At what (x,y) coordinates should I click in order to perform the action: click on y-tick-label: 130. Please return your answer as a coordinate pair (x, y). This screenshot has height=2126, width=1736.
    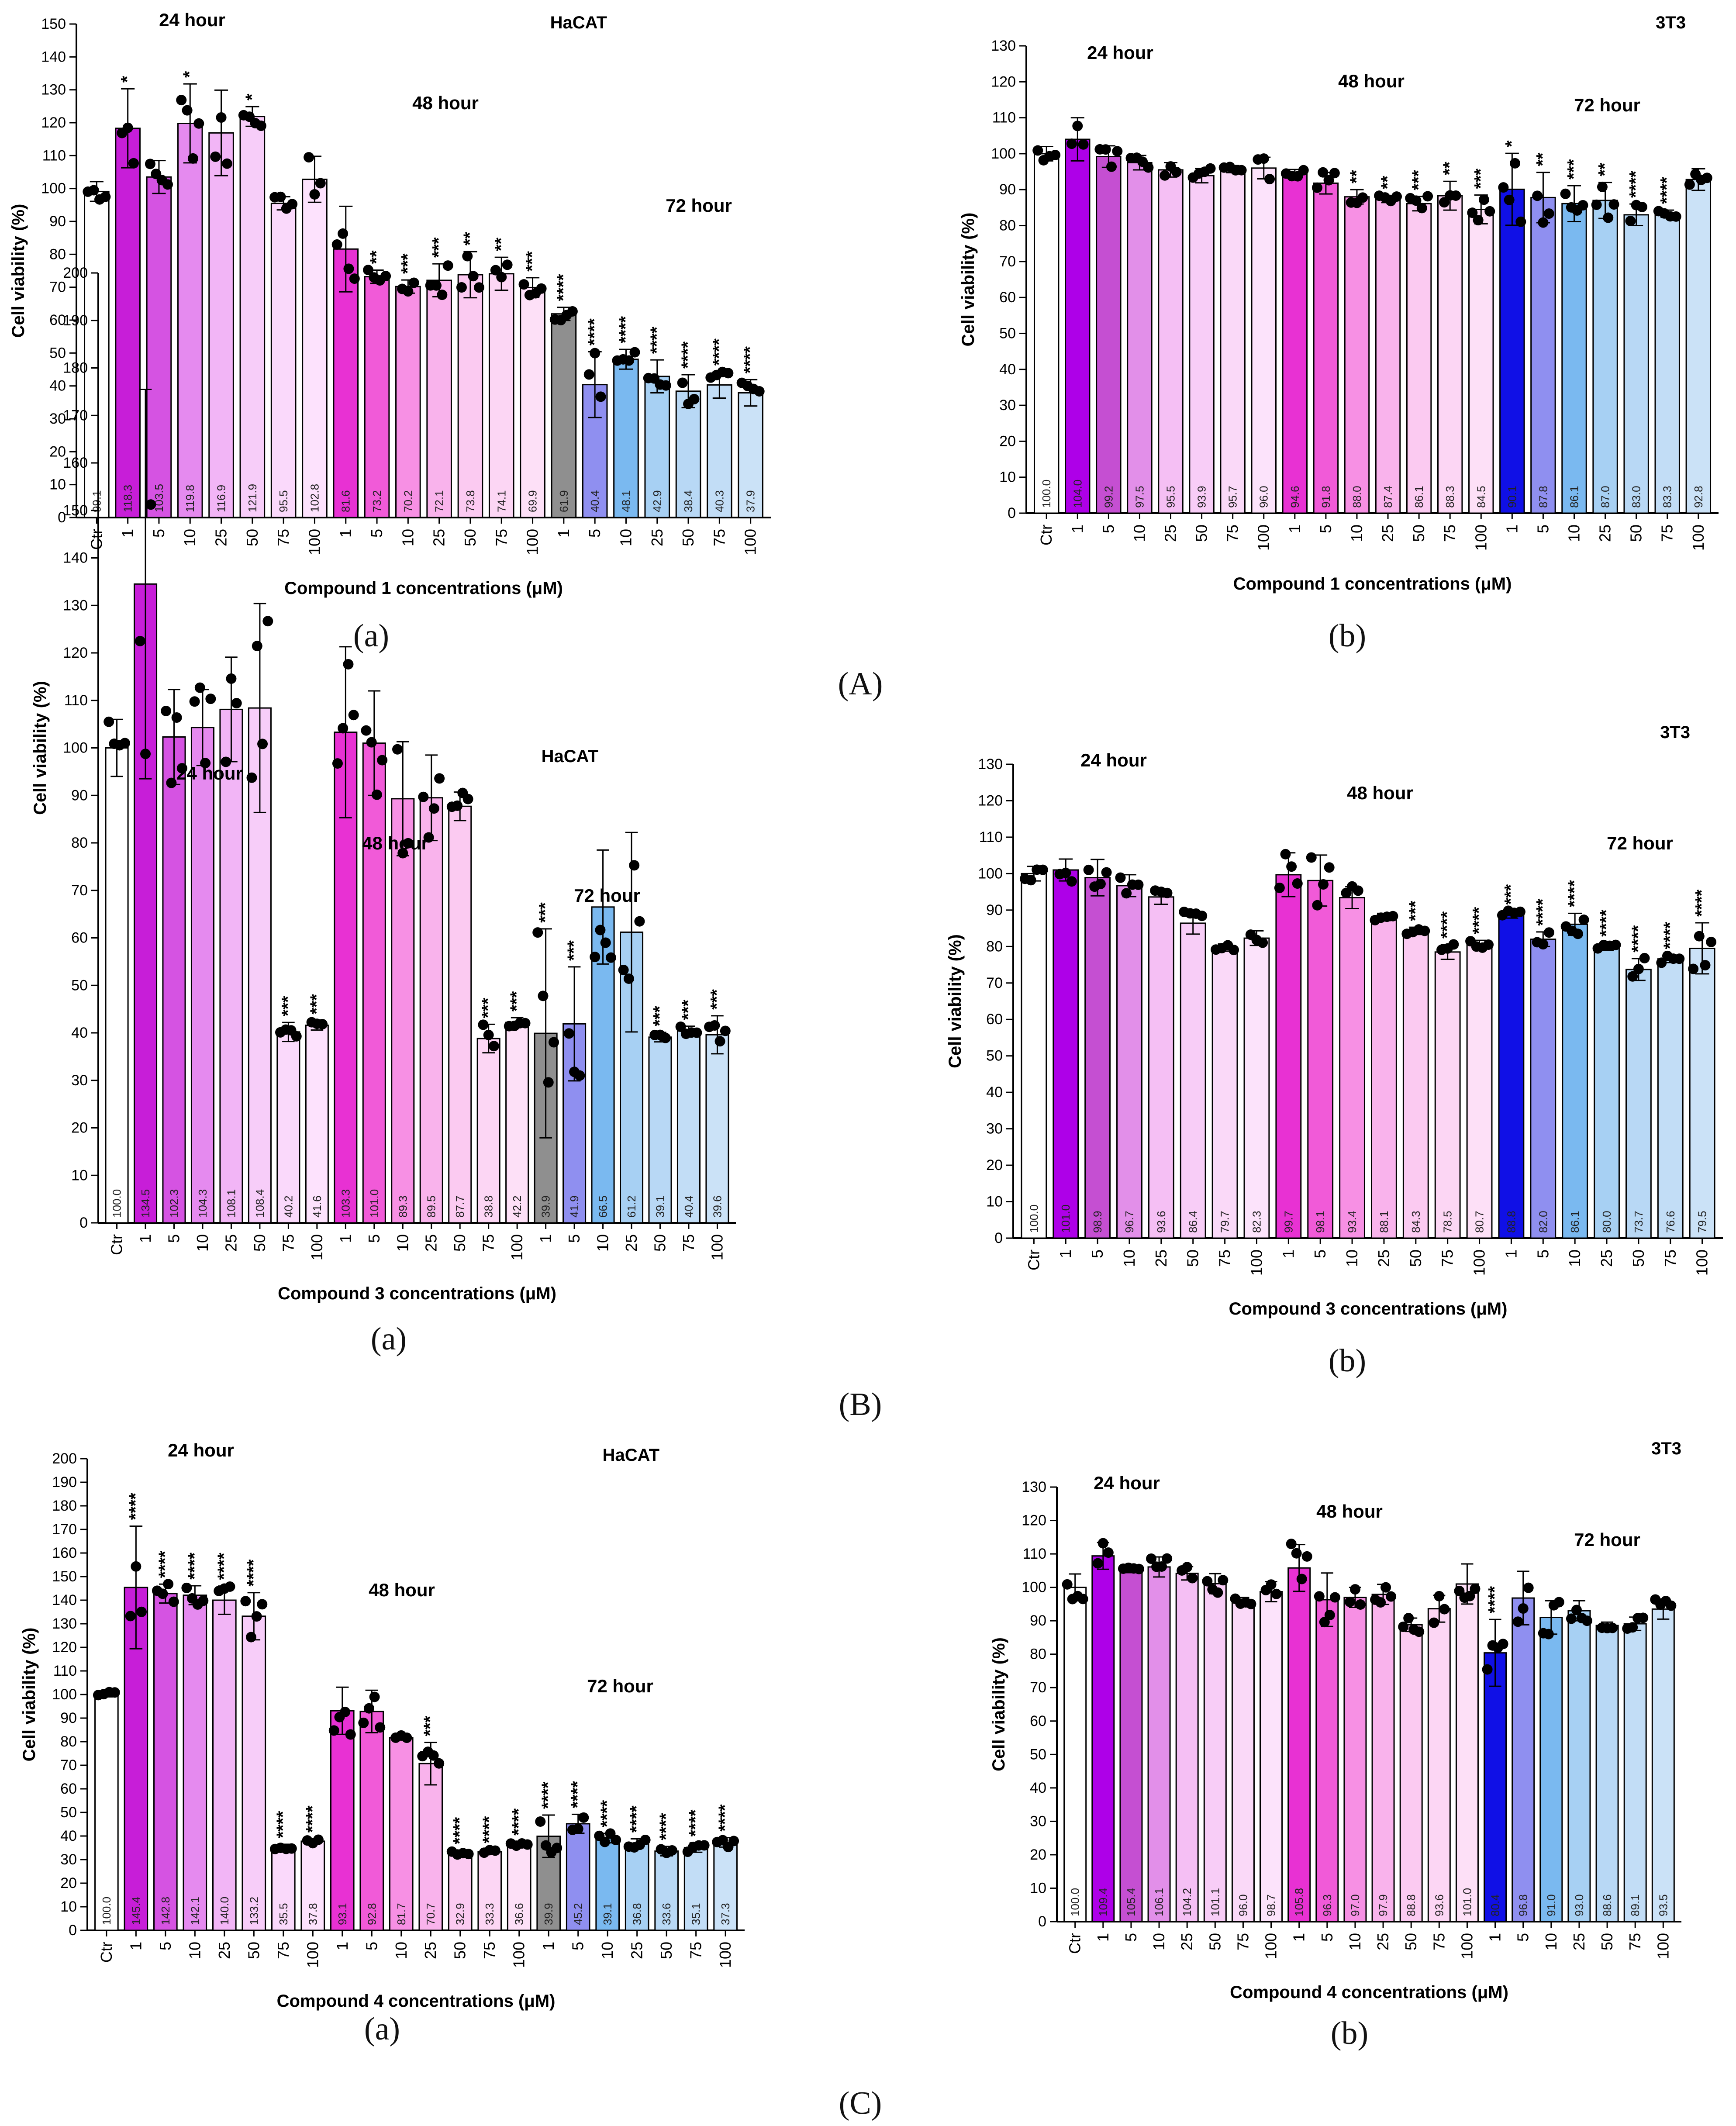
    Looking at the image, I should click on (1004, 46).